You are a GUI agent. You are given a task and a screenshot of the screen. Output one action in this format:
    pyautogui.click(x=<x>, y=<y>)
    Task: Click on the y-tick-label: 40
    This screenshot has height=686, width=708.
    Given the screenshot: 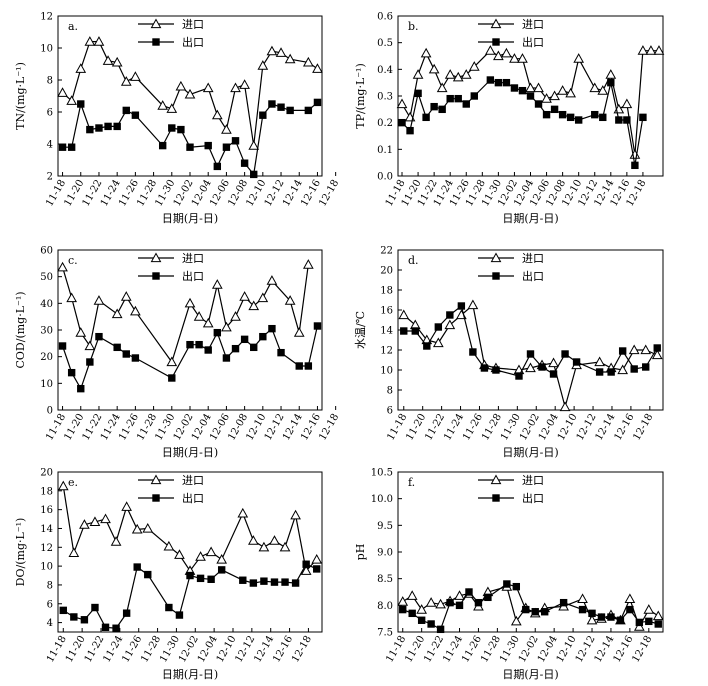 What is the action you would take?
    pyautogui.click(x=46, y=304)
    